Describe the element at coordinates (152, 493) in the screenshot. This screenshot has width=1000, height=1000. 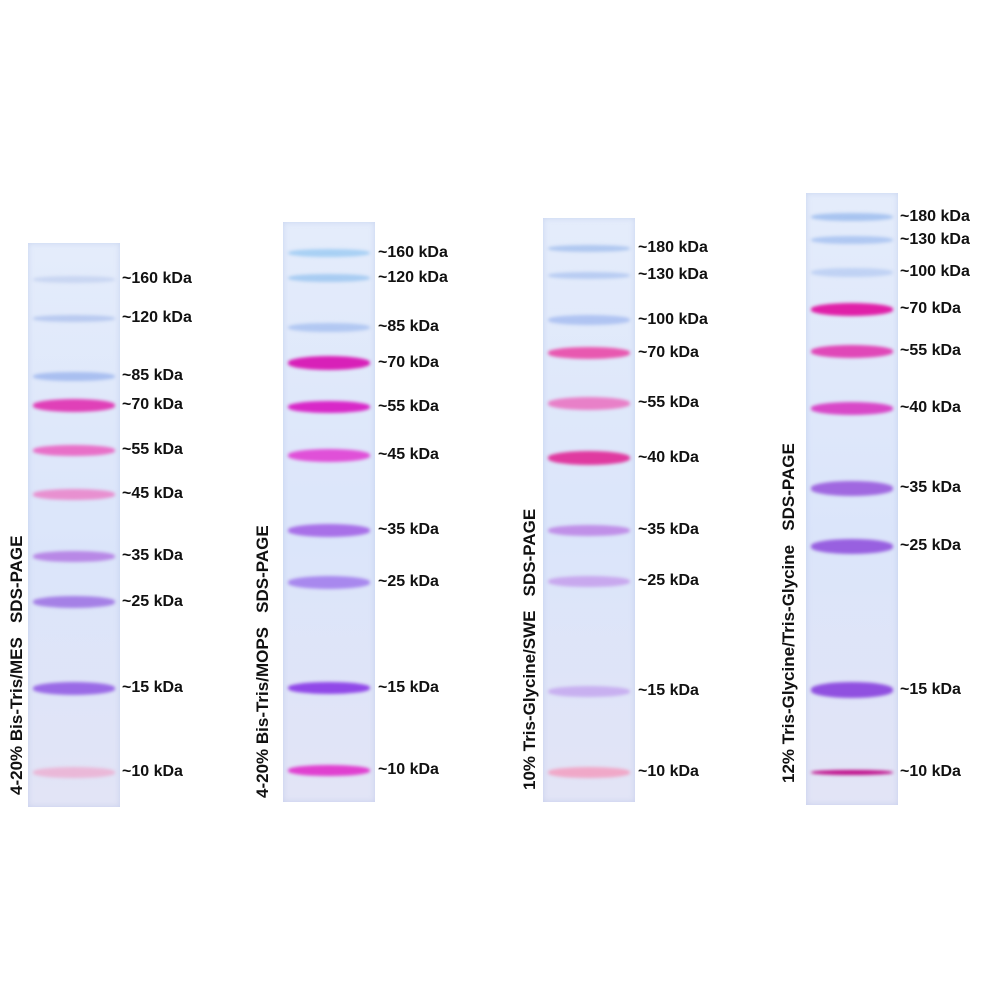
I see `gel-1-band-label-6: ~45 kDa` at that location.